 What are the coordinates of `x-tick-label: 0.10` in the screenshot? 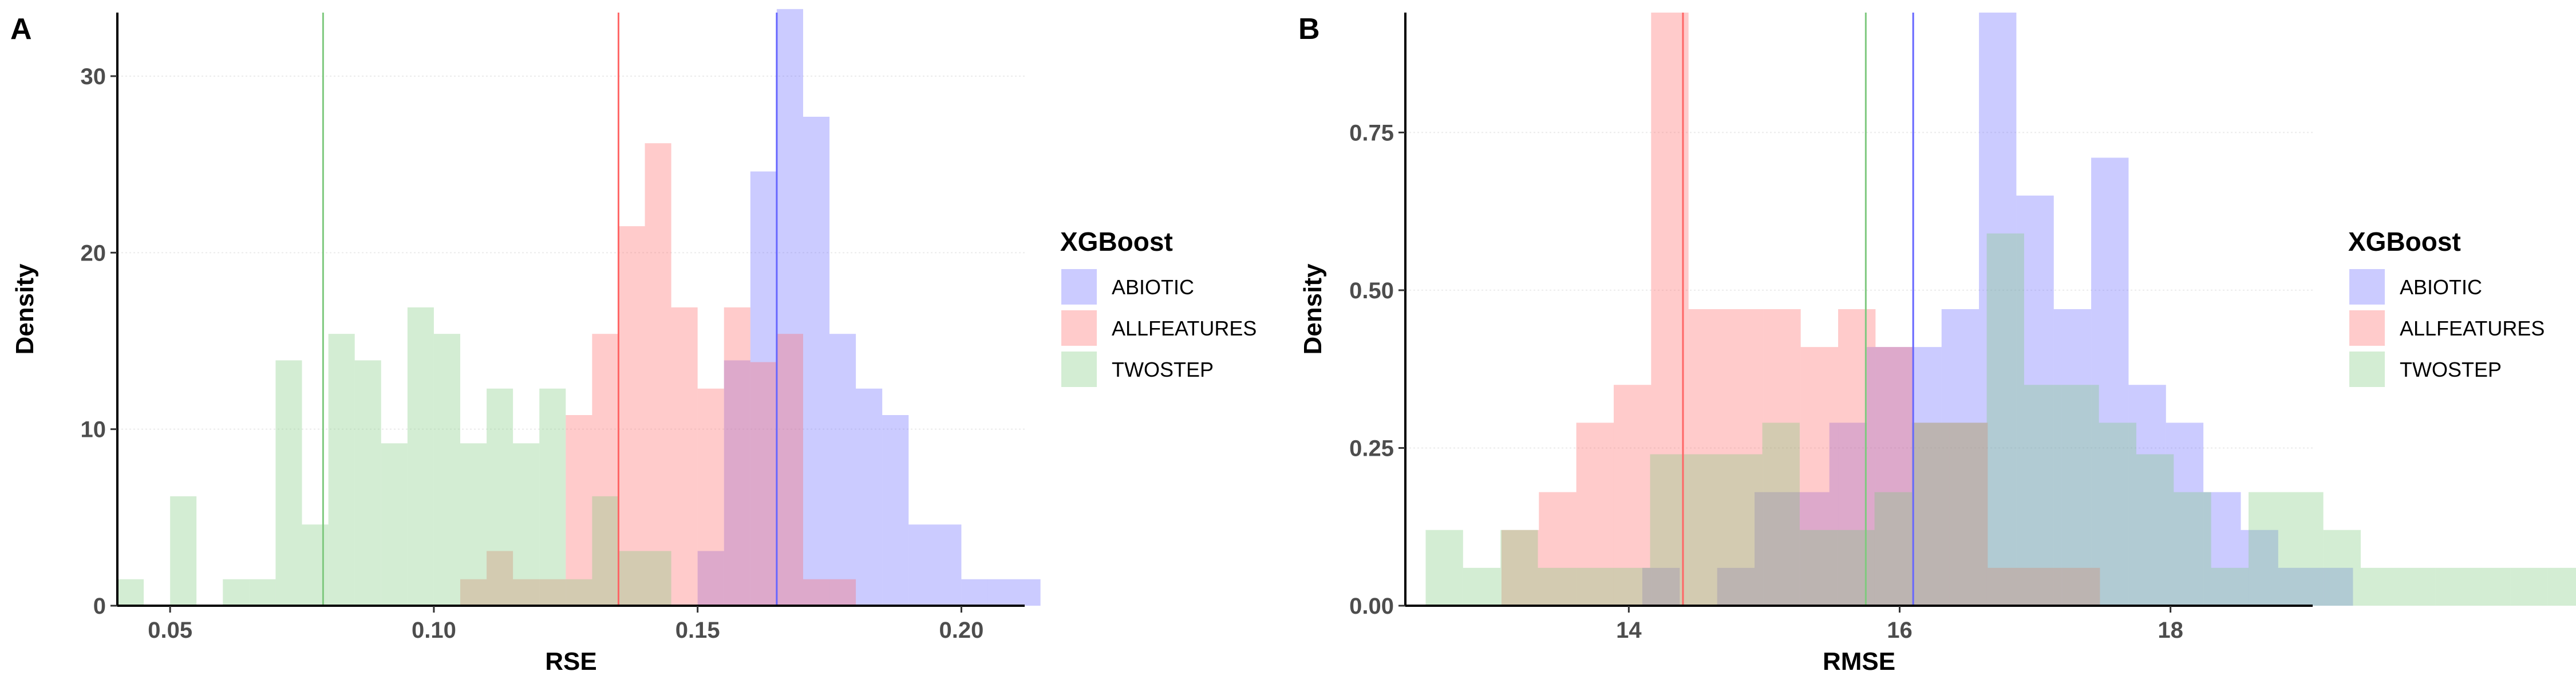 It's located at (434, 630).